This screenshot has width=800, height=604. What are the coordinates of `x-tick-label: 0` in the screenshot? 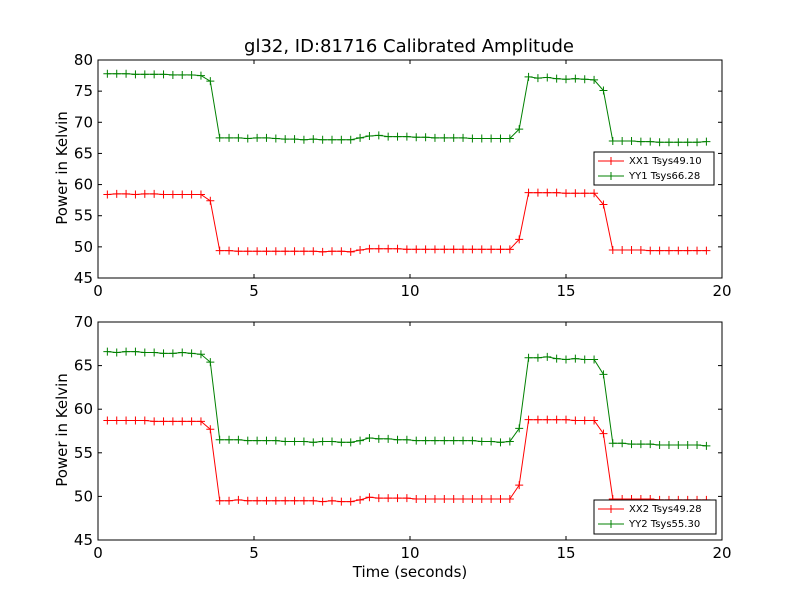 It's located at (98, 291).